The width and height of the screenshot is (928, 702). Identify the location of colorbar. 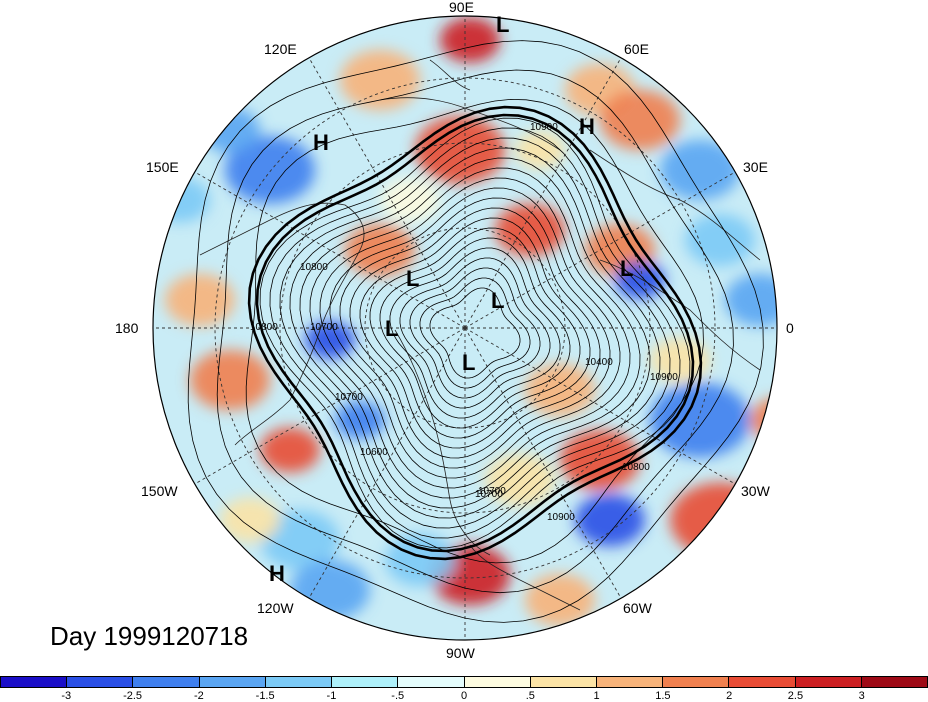
(464, 682).